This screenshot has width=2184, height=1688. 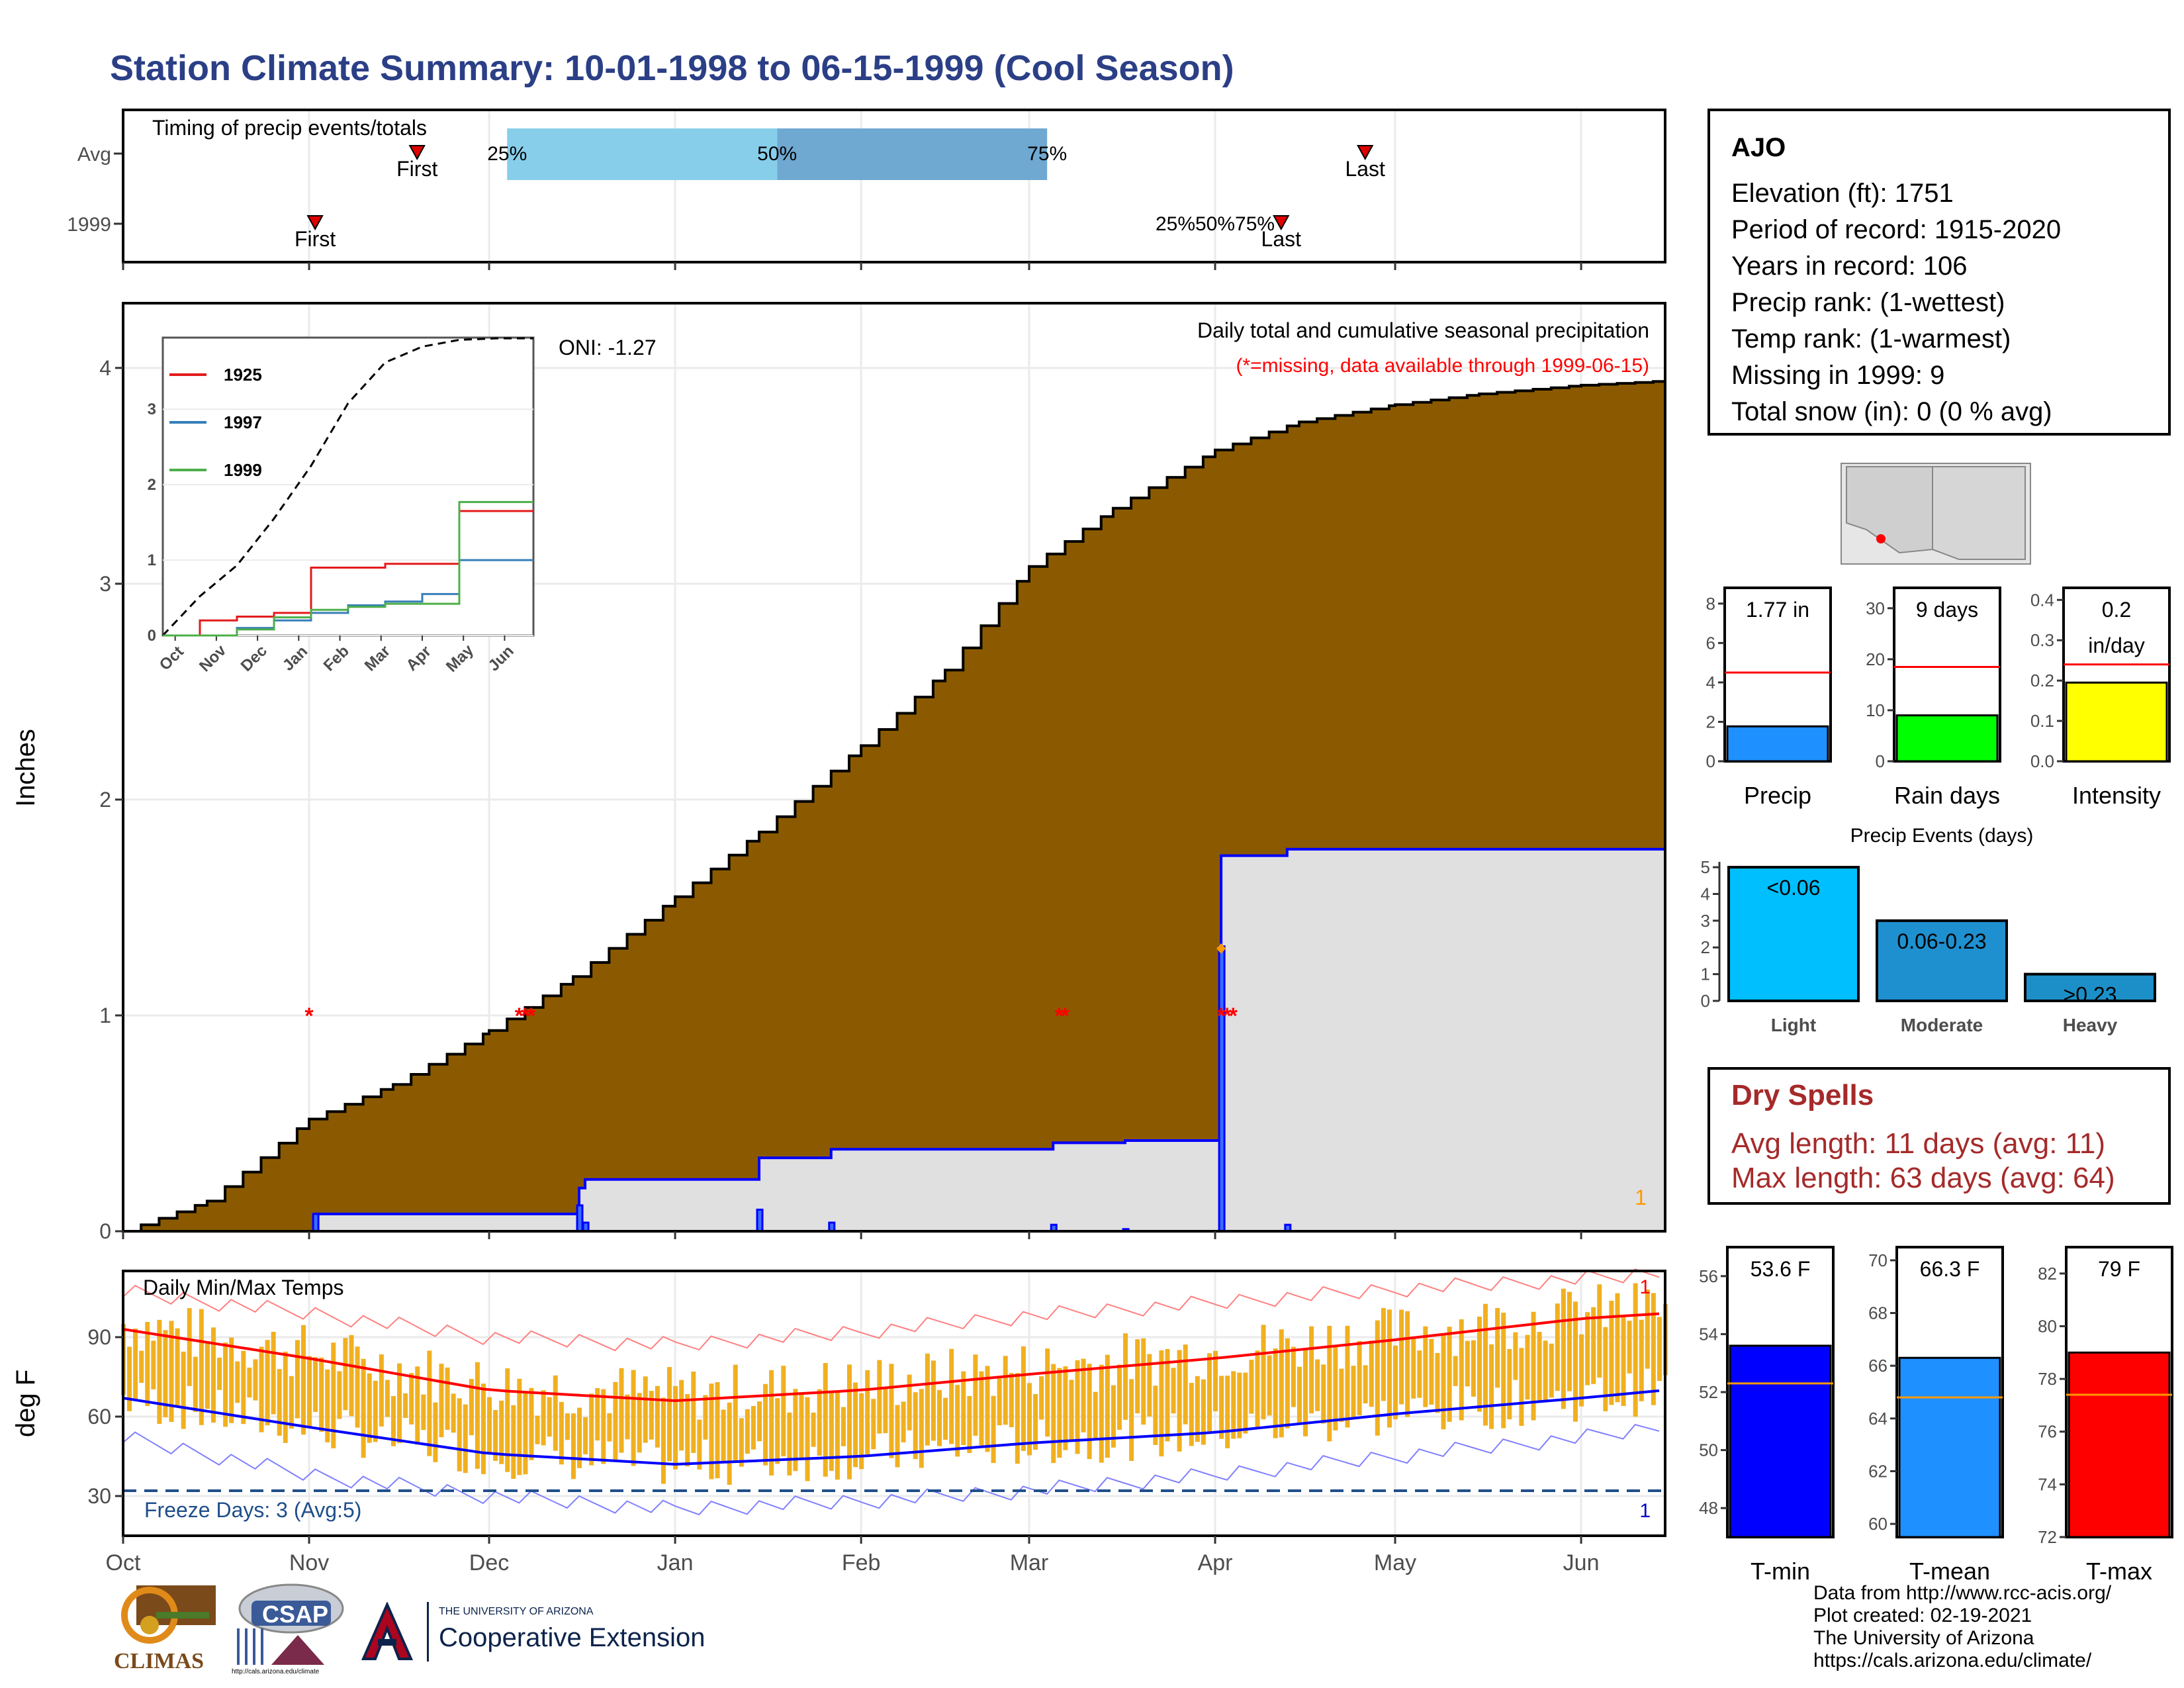 What do you see at coordinates (1777, 795) in the screenshot?
I see `precip-mini-label: Precip` at bounding box center [1777, 795].